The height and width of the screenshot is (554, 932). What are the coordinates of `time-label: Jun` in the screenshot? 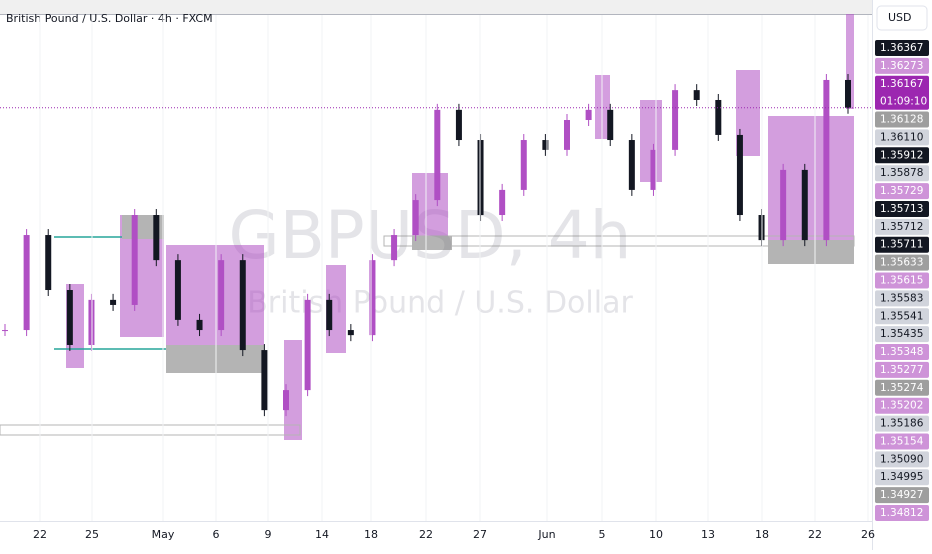 It's located at (546, 534).